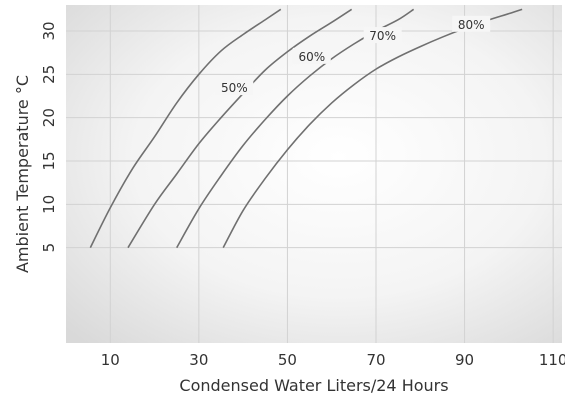 The image size is (565, 400). What do you see at coordinates (375, 360) in the screenshot?
I see `x-tick-label: 70` at bounding box center [375, 360].